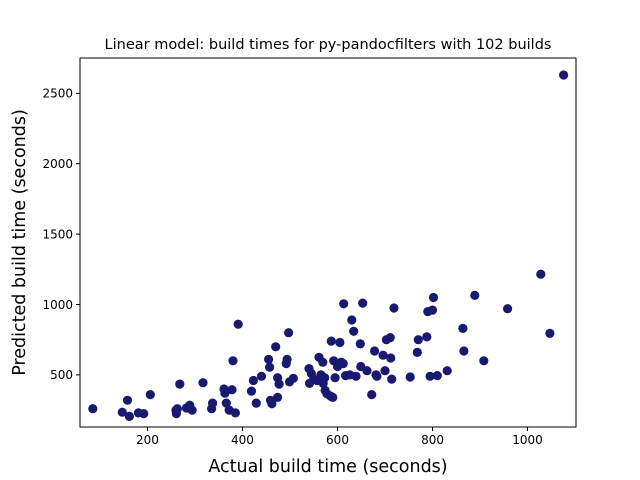 The height and width of the screenshot is (480, 640). I want to click on x-tick-label: 800, so click(432, 440).